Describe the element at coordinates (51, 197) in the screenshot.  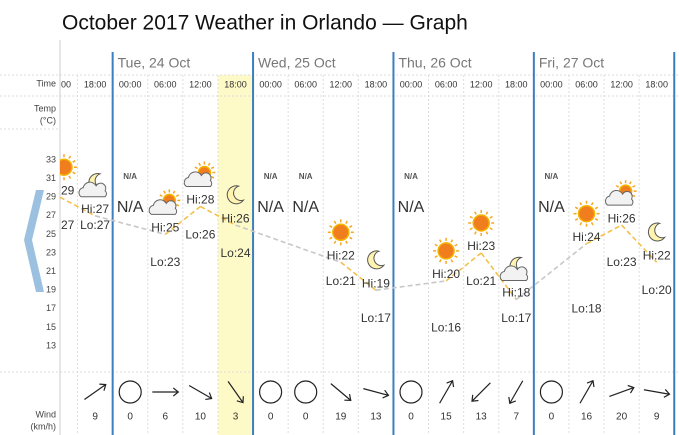
I see `y-tick-label: 29` at that location.